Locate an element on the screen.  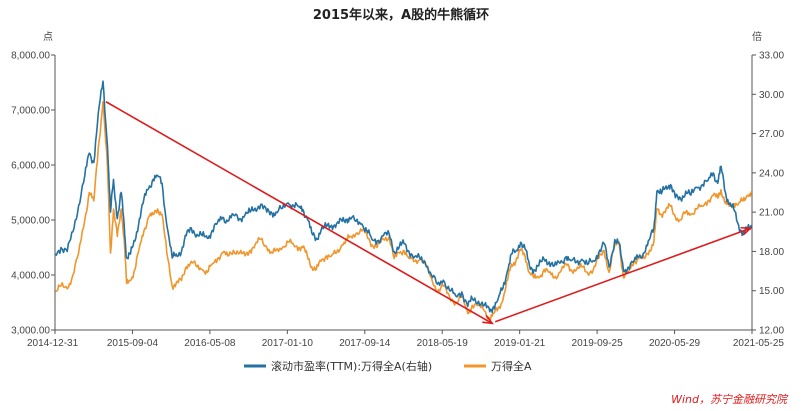
x-tick-label: 2015-09-04 is located at coordinates (133, 343).